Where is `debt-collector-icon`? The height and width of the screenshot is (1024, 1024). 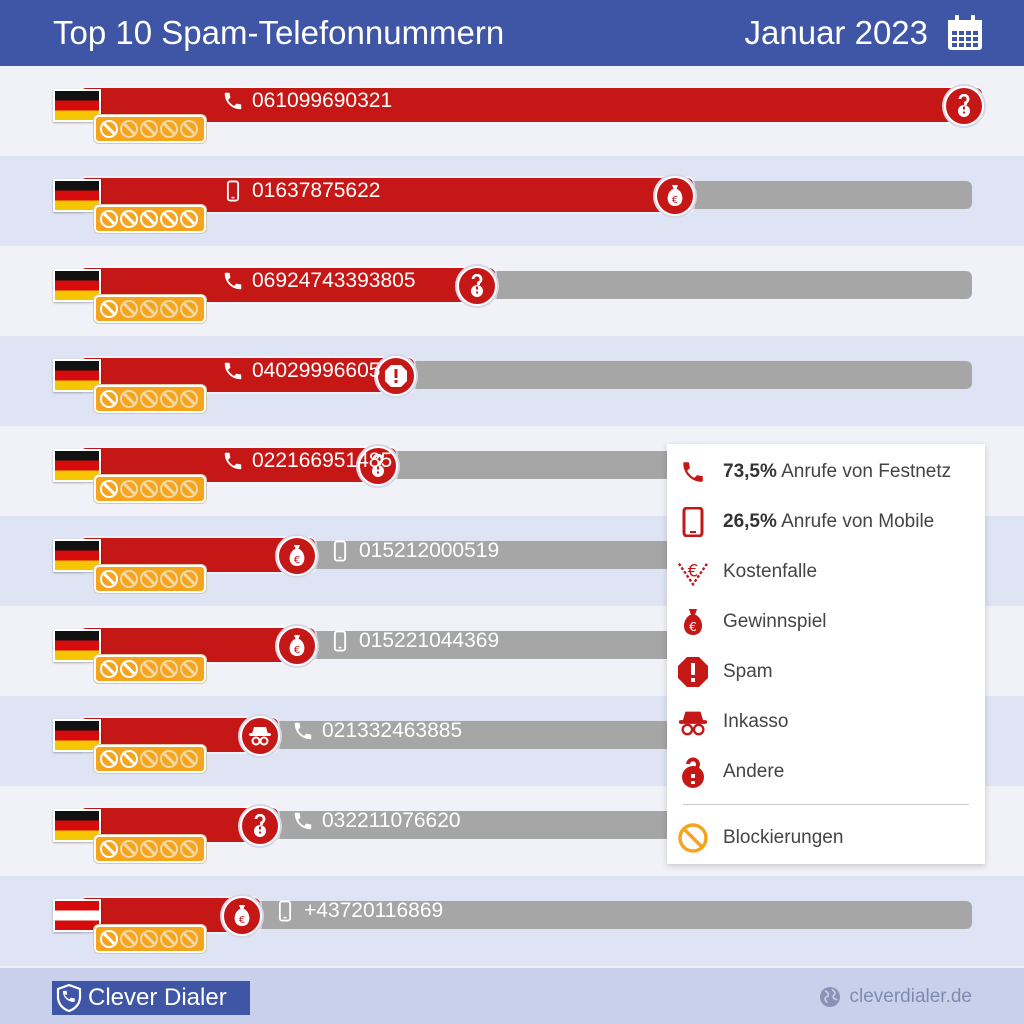
debt-collector-icon is located at coordinates (693, 723).